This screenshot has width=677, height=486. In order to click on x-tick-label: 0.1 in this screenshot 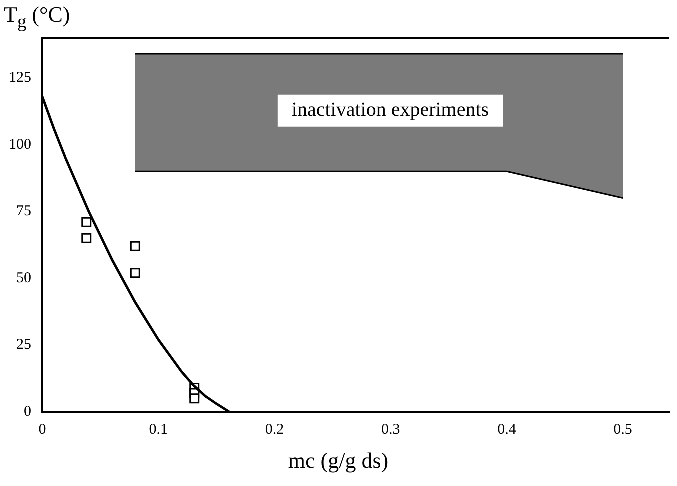, I will do `click(158, 430)`.